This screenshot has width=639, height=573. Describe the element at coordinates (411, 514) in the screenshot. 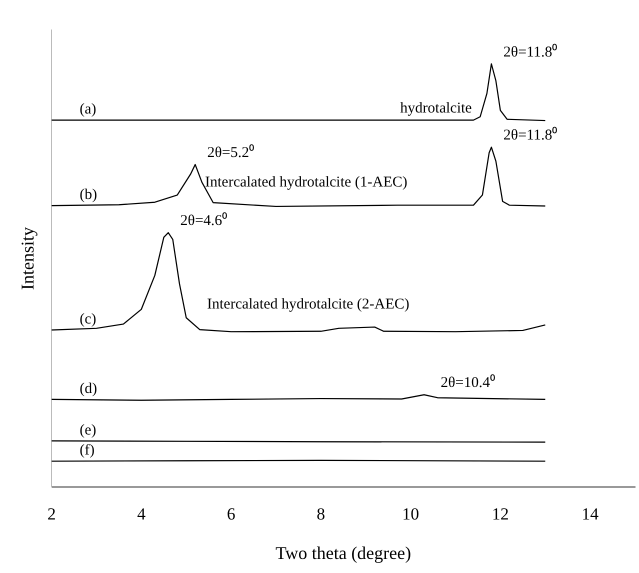

I see `x-tick-label: 10` at that location.